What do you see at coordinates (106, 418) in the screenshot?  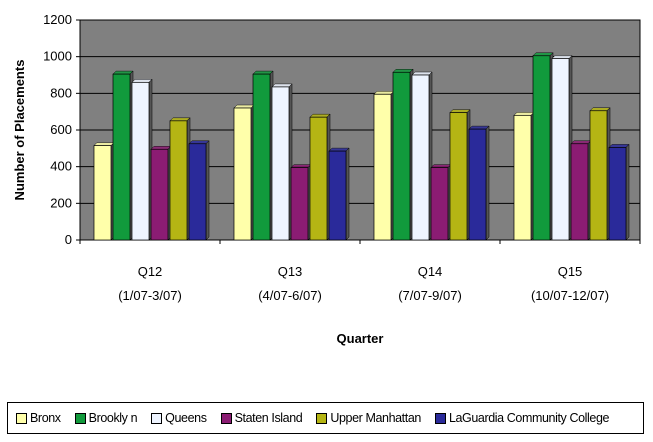 I see `legend-item: Brookly n` at bounding box center [106, 418].